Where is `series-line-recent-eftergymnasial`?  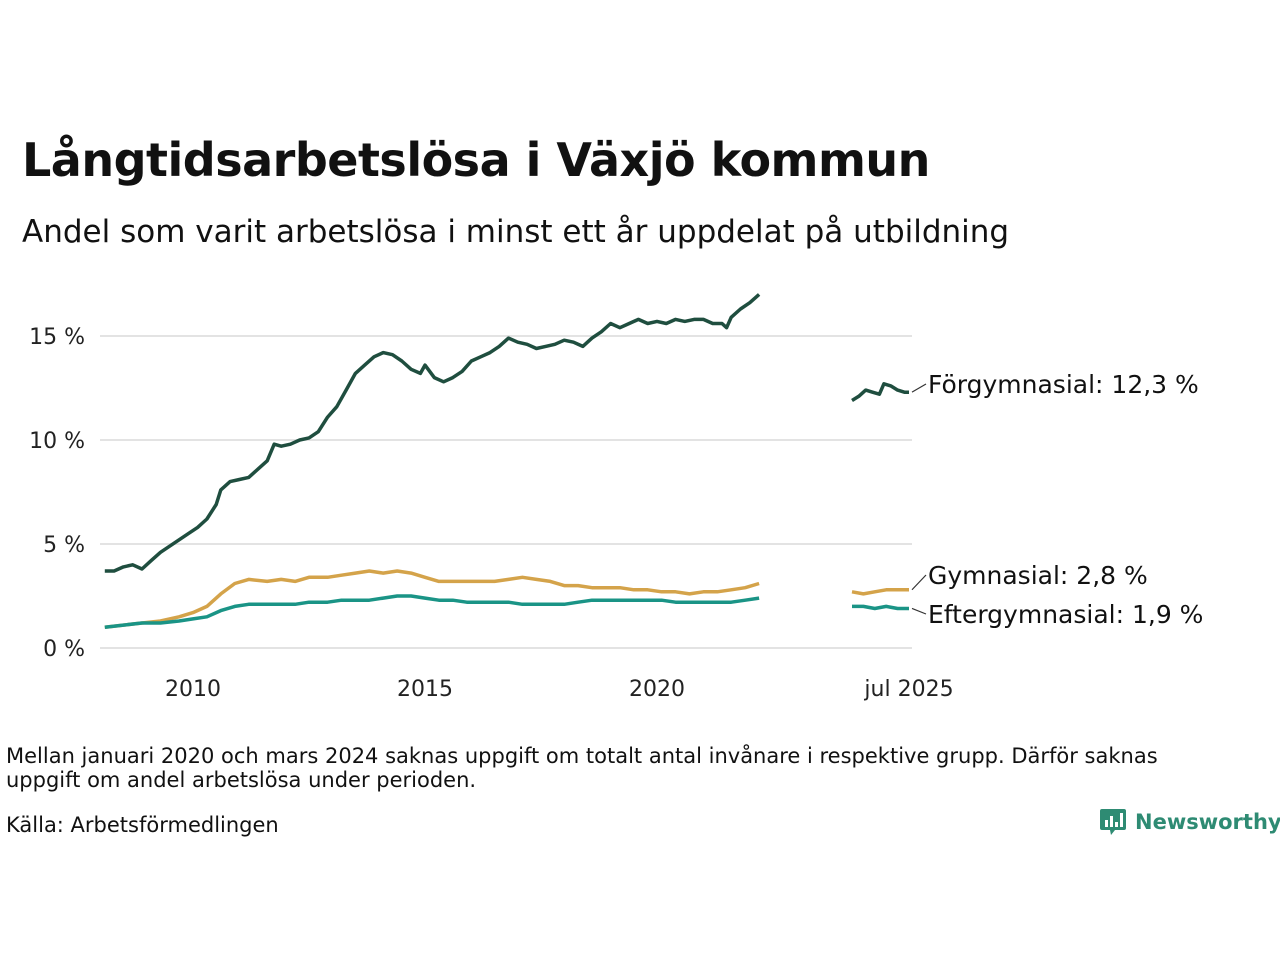
series-line-recent-eftergymnasial is located at coordinates (880, 607).